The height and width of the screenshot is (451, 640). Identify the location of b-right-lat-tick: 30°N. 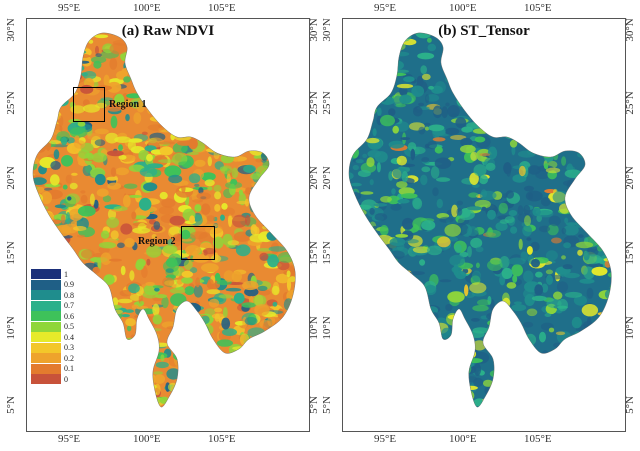
(630, 30).